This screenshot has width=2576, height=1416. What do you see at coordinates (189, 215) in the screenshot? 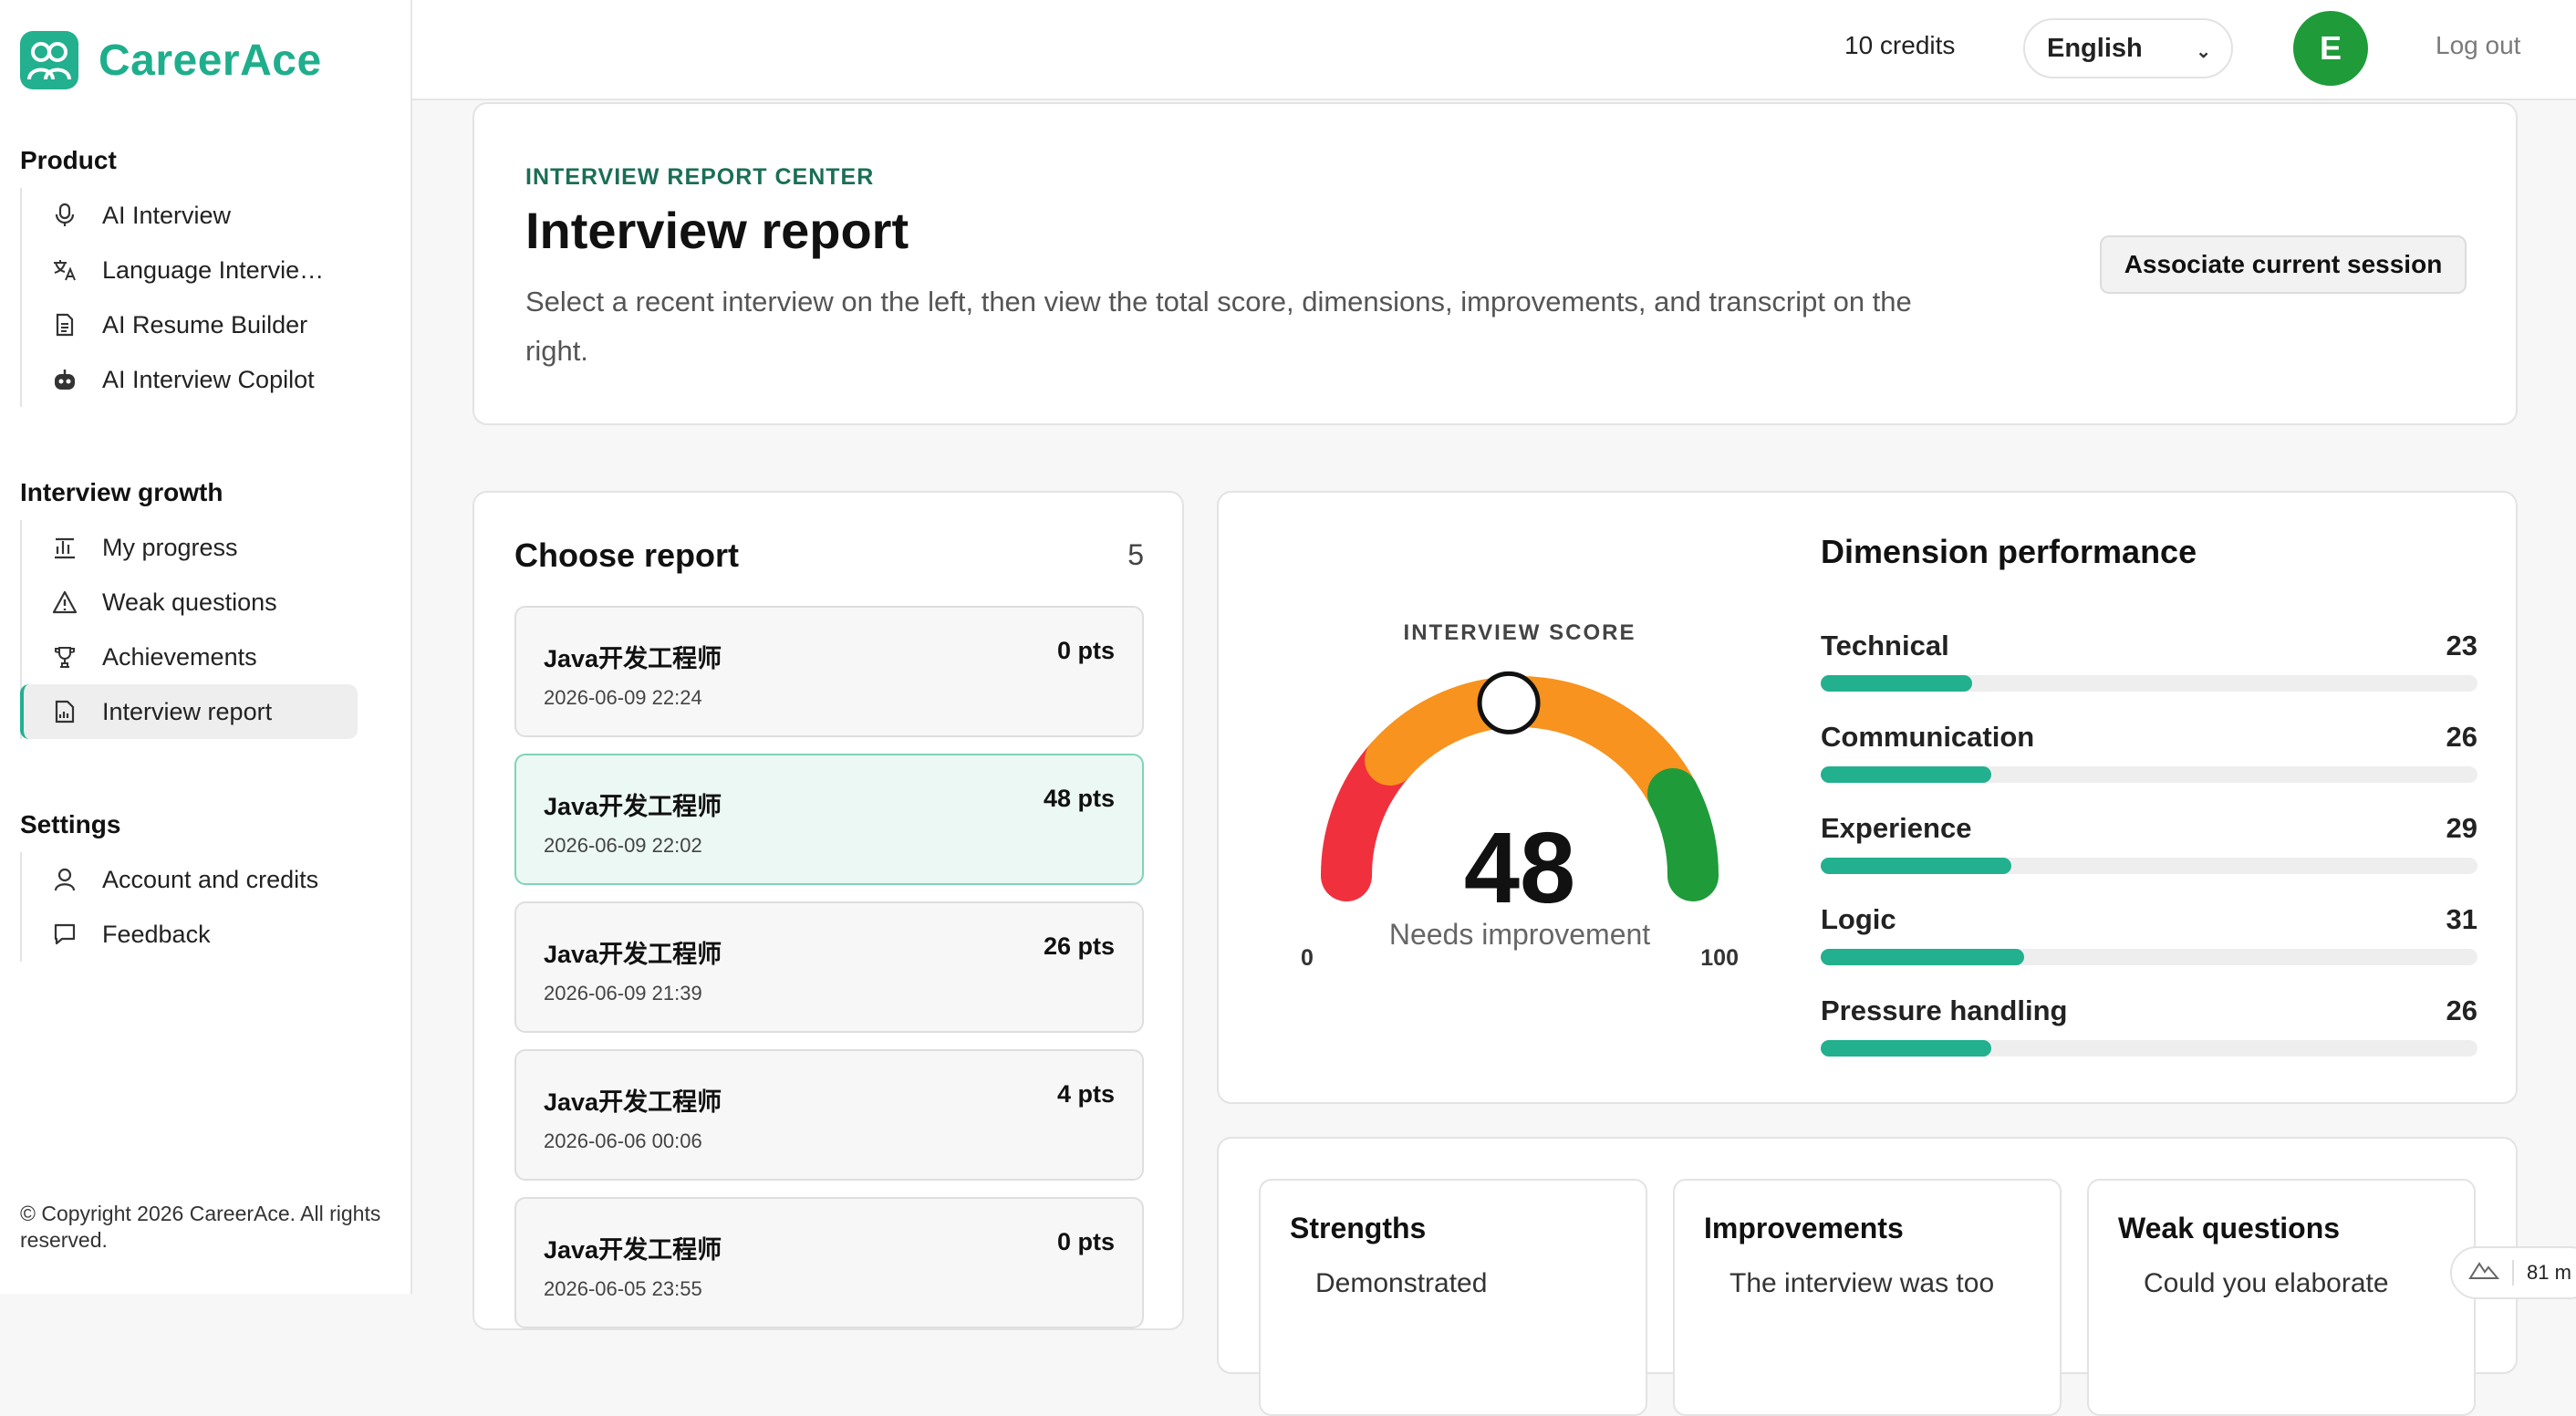
I see `sidebar-item-ai-interview: AI Interview` at bounding box center [189, 215].